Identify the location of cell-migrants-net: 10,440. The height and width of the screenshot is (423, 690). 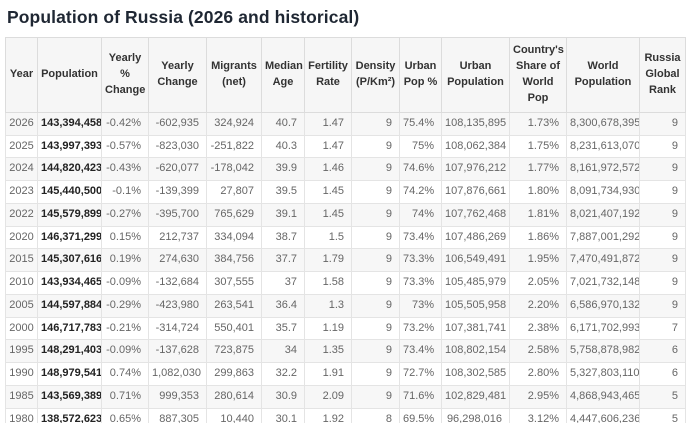
(234, 415).